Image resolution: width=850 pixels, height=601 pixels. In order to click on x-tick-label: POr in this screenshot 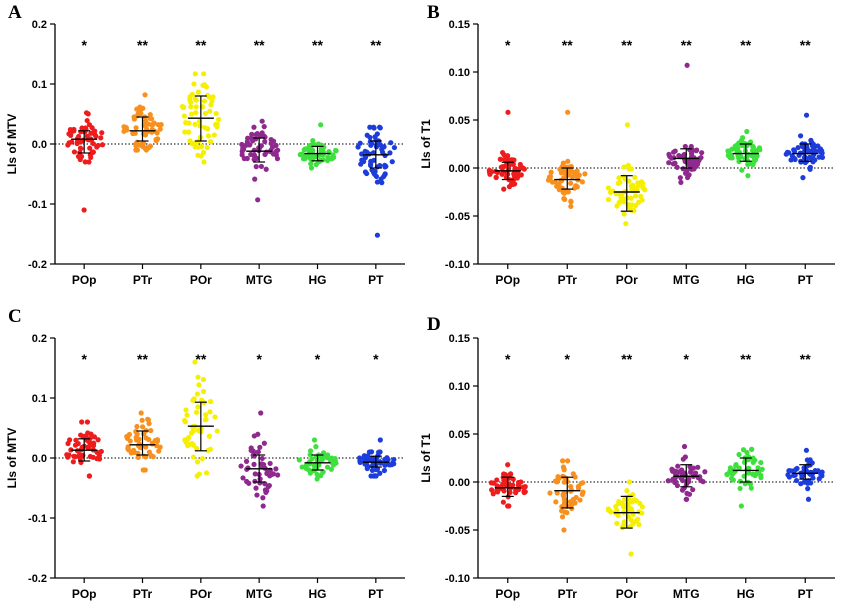, I will do `click(627, 594)`.